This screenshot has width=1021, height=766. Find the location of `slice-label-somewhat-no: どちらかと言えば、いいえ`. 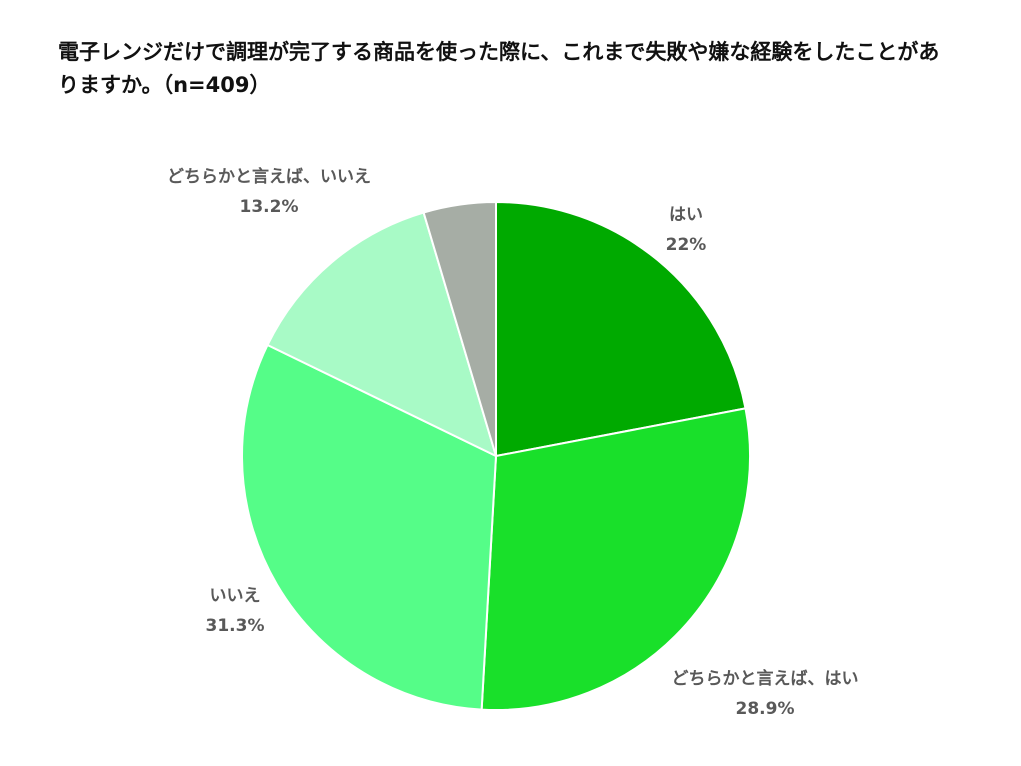

slice-label-somewhat-no: どちらかと言えば、いいえ is located at coordinates (269, 176).